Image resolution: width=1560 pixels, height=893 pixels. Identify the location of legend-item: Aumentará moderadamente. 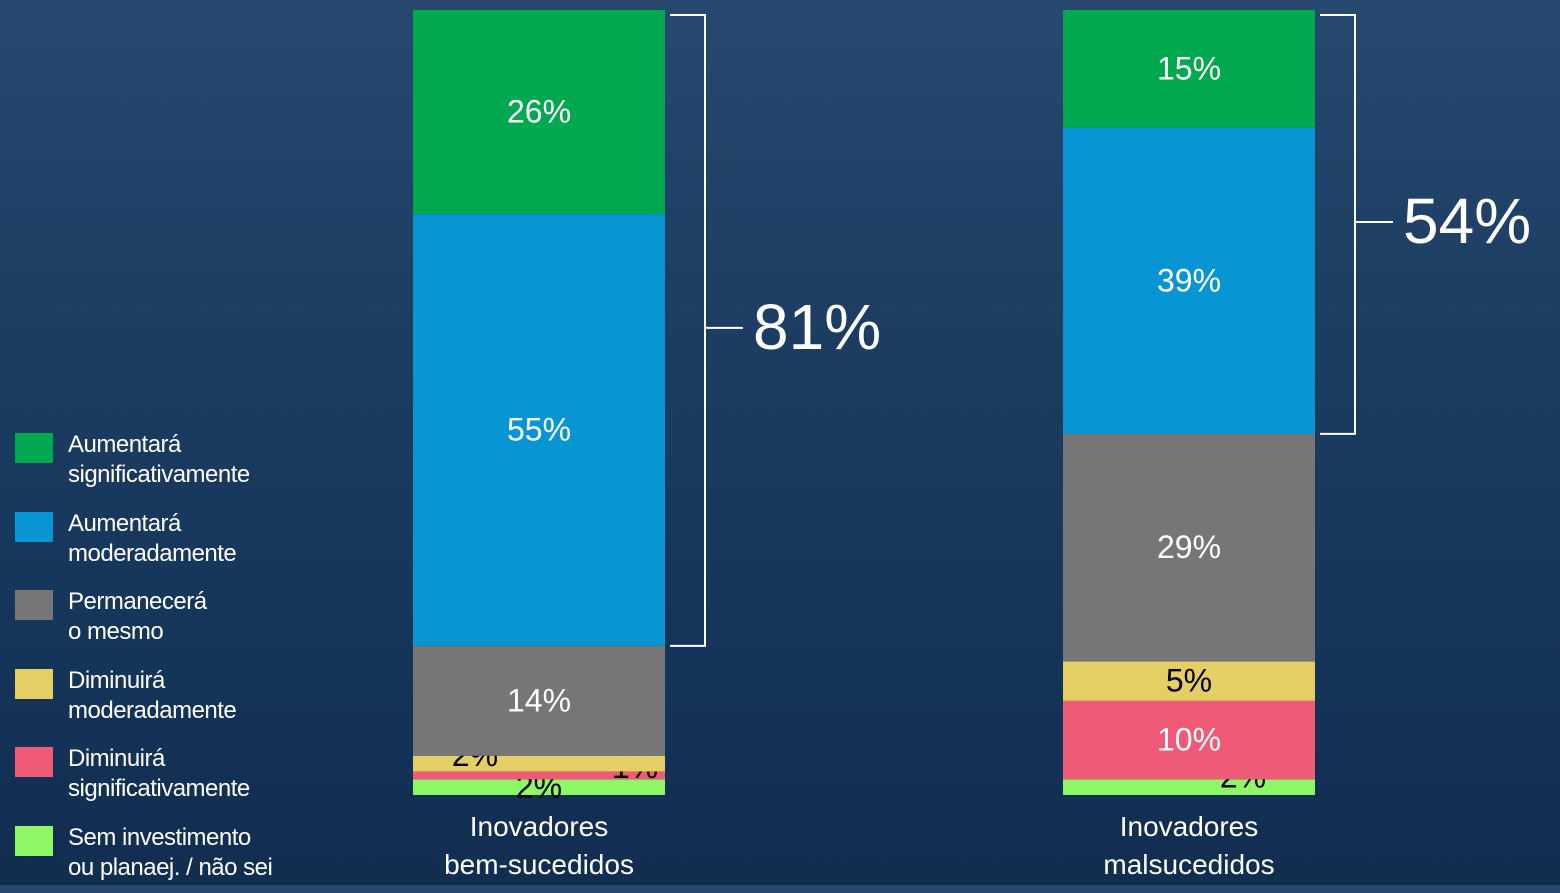
(165, 544).